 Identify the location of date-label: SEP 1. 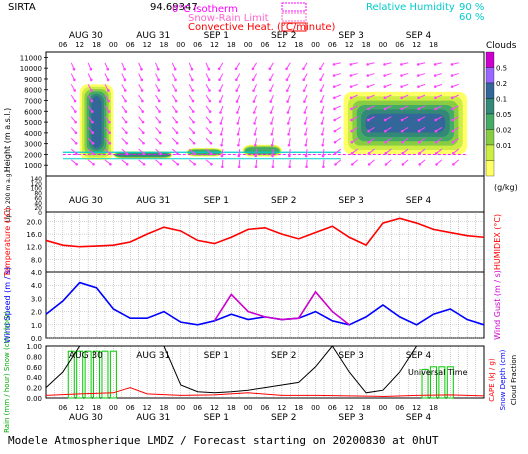
(216, 418).